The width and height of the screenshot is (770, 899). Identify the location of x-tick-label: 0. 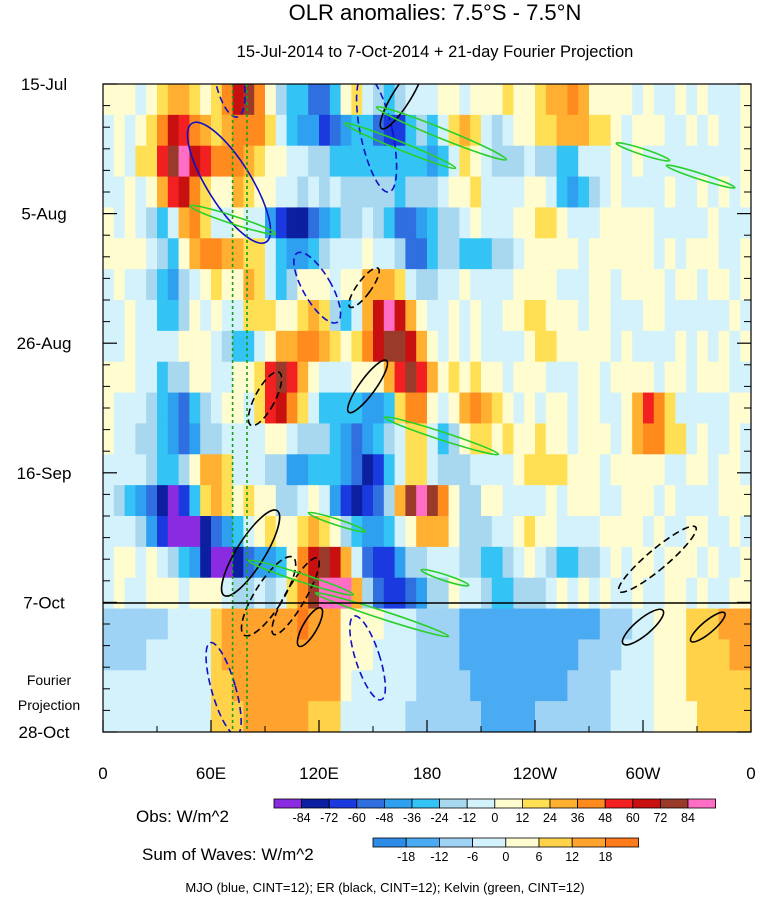
(750, 773).